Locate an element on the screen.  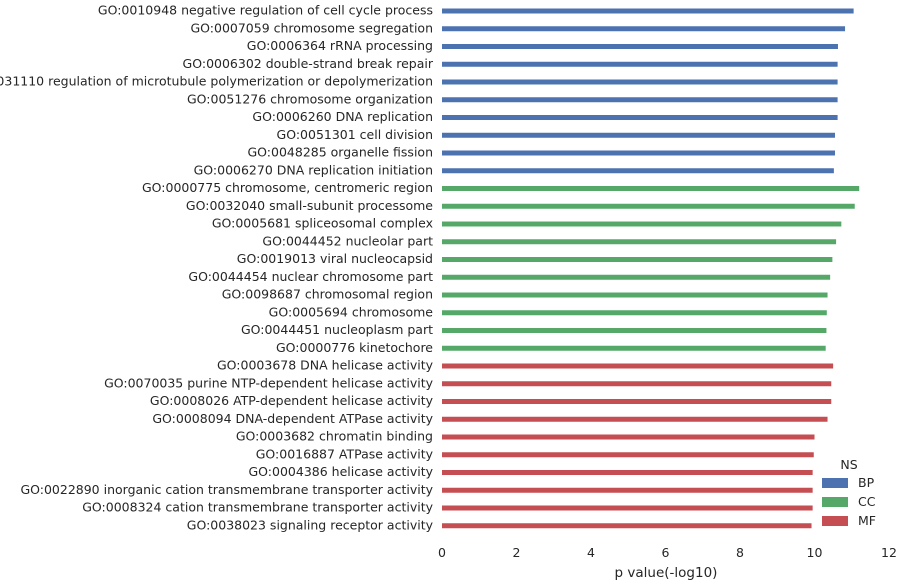
category-label: GO:0044454 nuclear chromosome part is located at coordinates (310, 276).